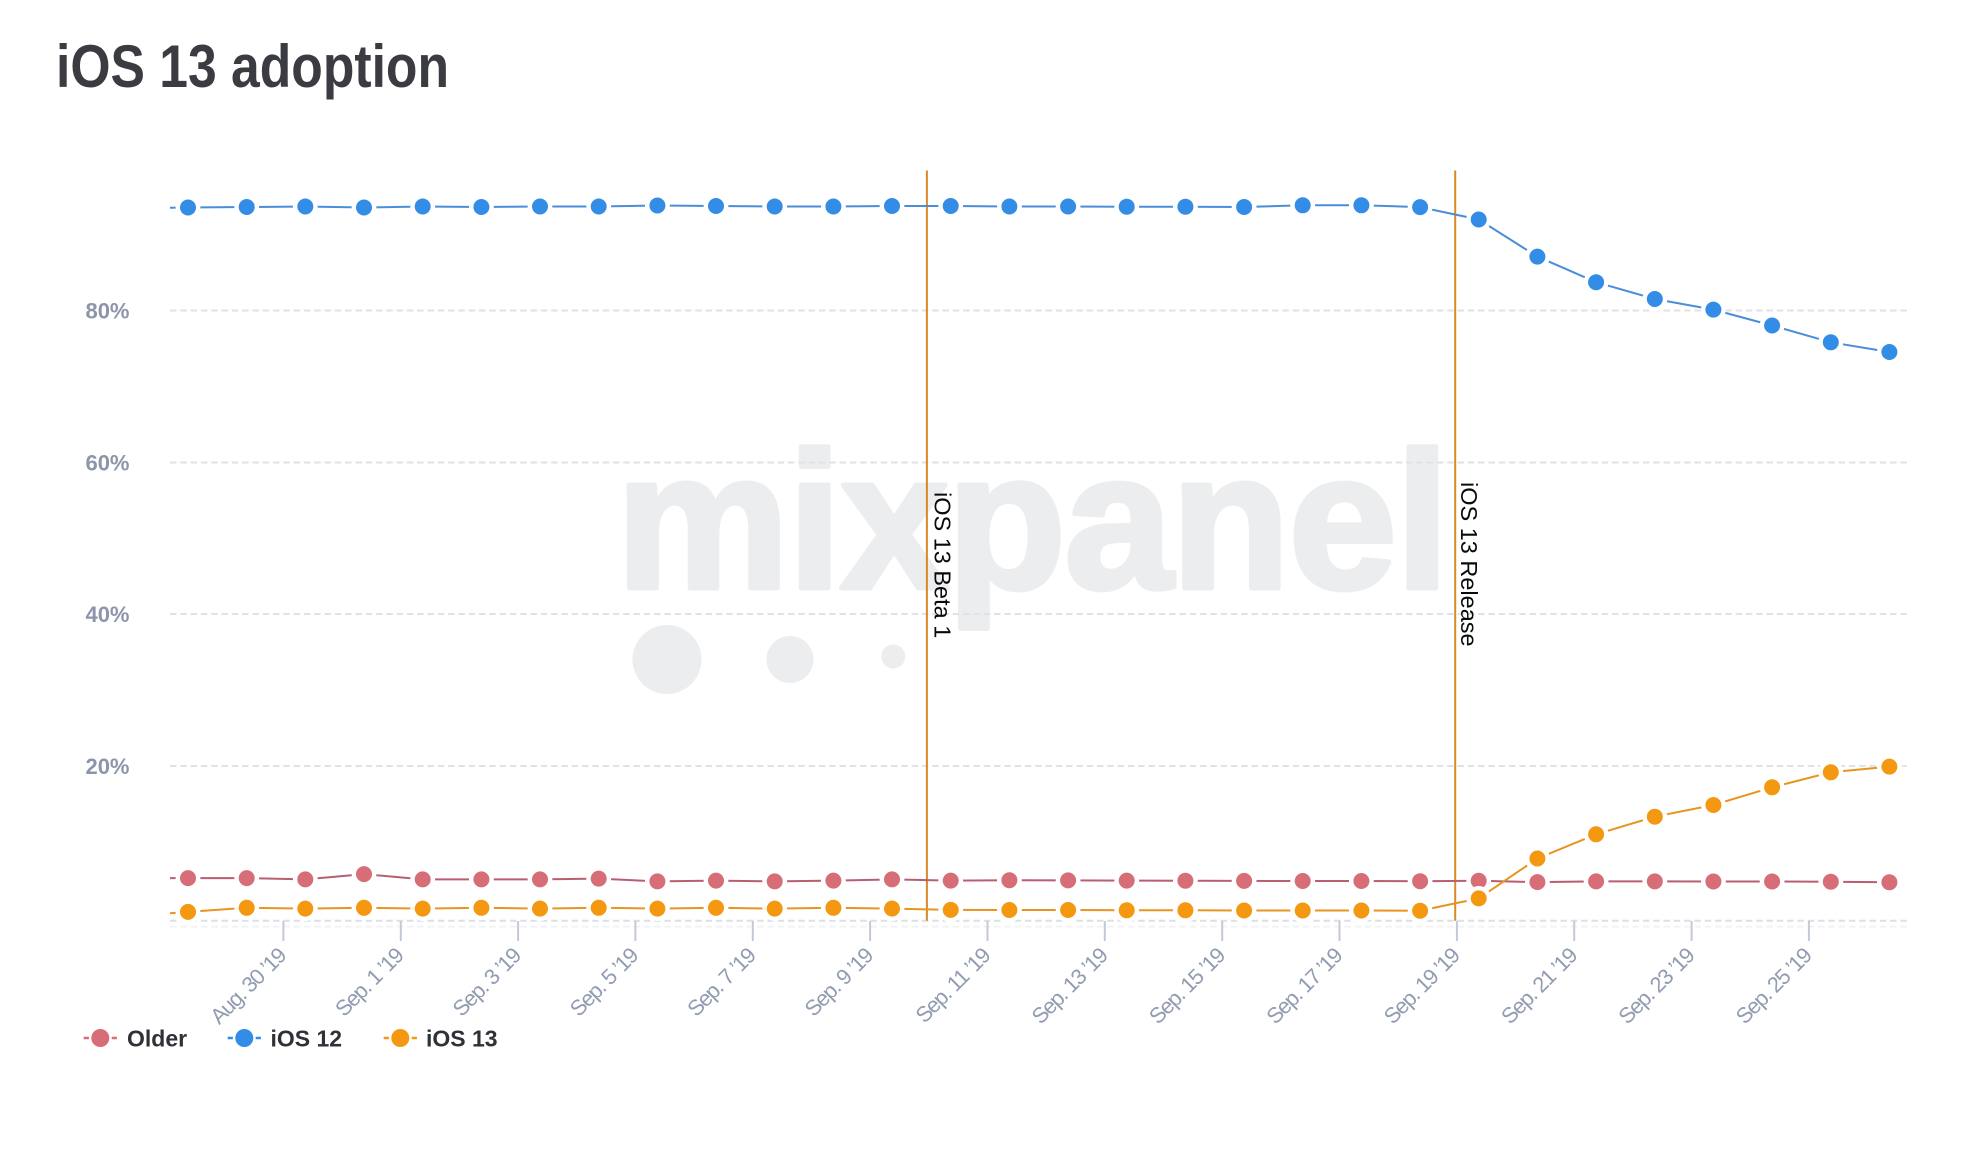  What do you see at coordinates (252, 66) in the screenshot?
I see `svg-text: iOS 13 adoption` at bounding box center [252, 66].